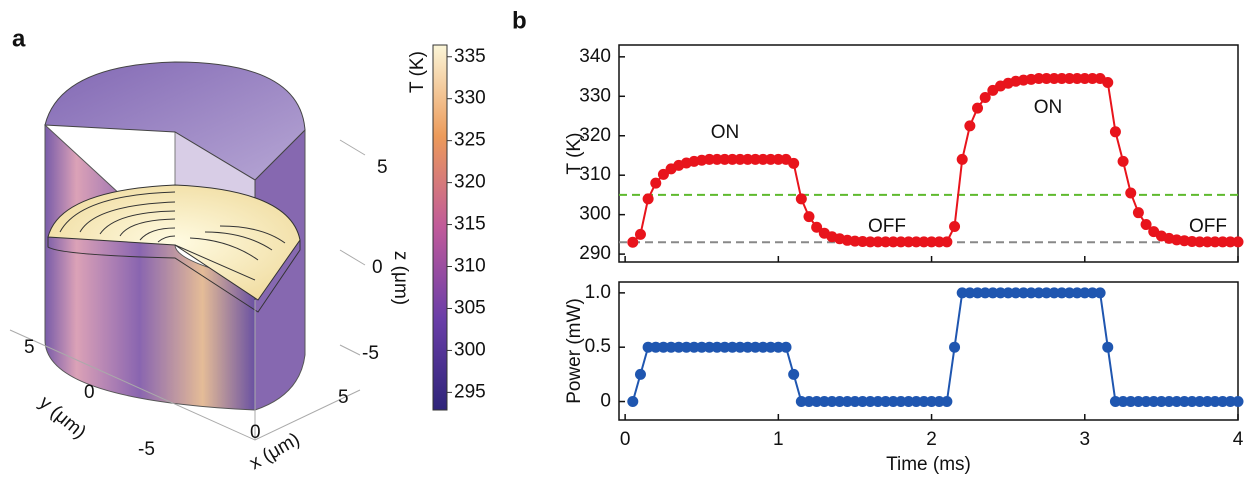  Describe the element at coordinates (19, 38) in the screenshot. I see `panel-label: a` at that location.